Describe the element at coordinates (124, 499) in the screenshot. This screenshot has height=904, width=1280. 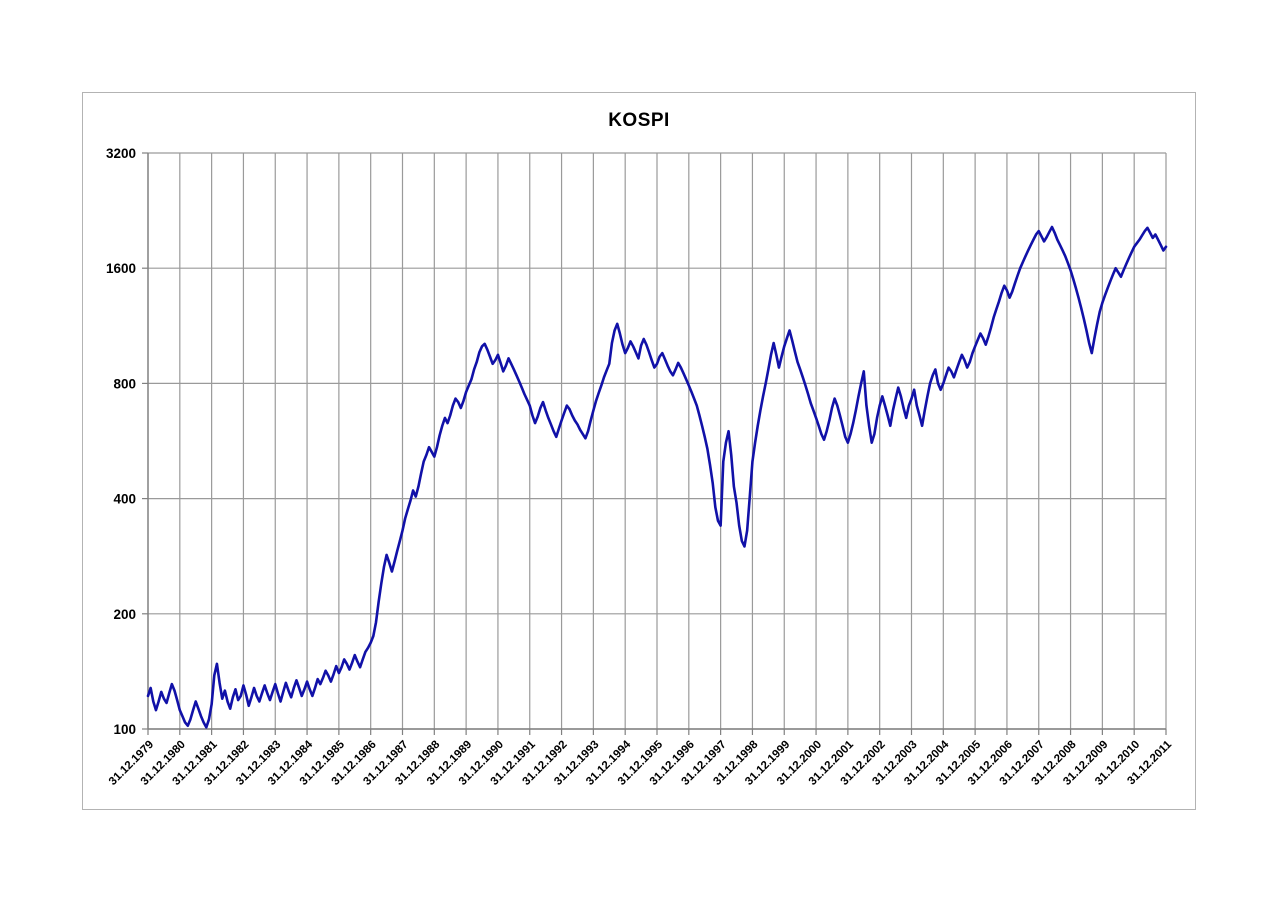
I see `y-axis-label: 400` at that location.